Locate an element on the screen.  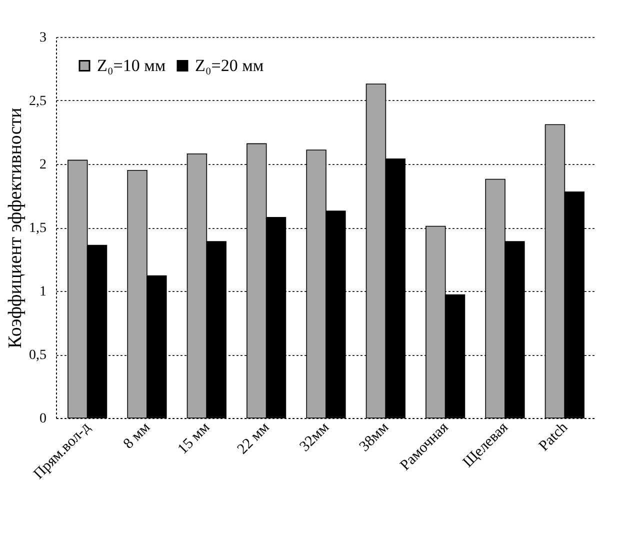
y-tick-label: 2 is located at coordinates (43, 165).